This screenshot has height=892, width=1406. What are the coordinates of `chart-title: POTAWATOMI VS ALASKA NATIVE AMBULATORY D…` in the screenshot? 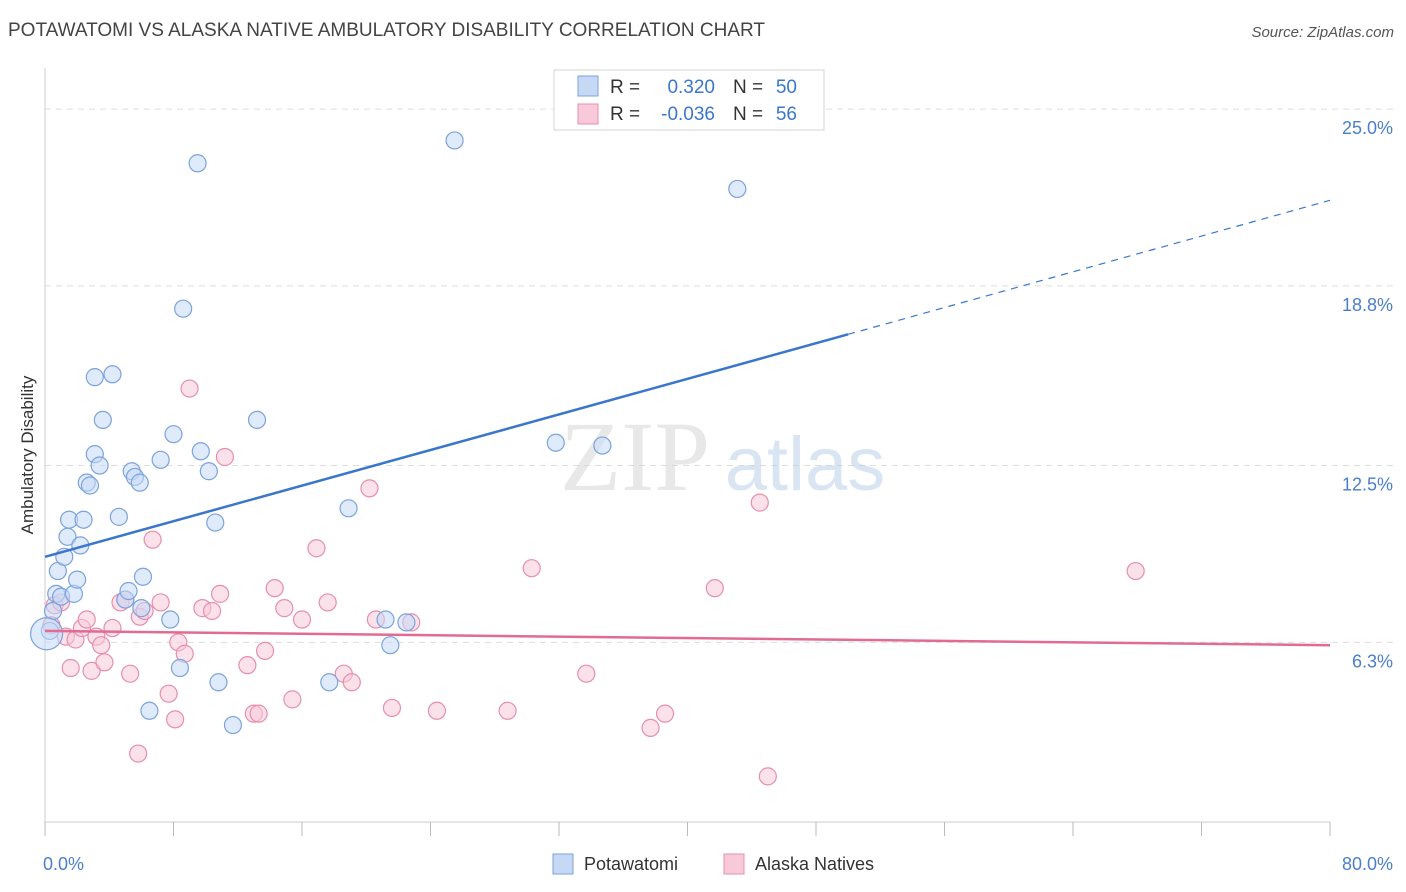 It's located at (387, 30).